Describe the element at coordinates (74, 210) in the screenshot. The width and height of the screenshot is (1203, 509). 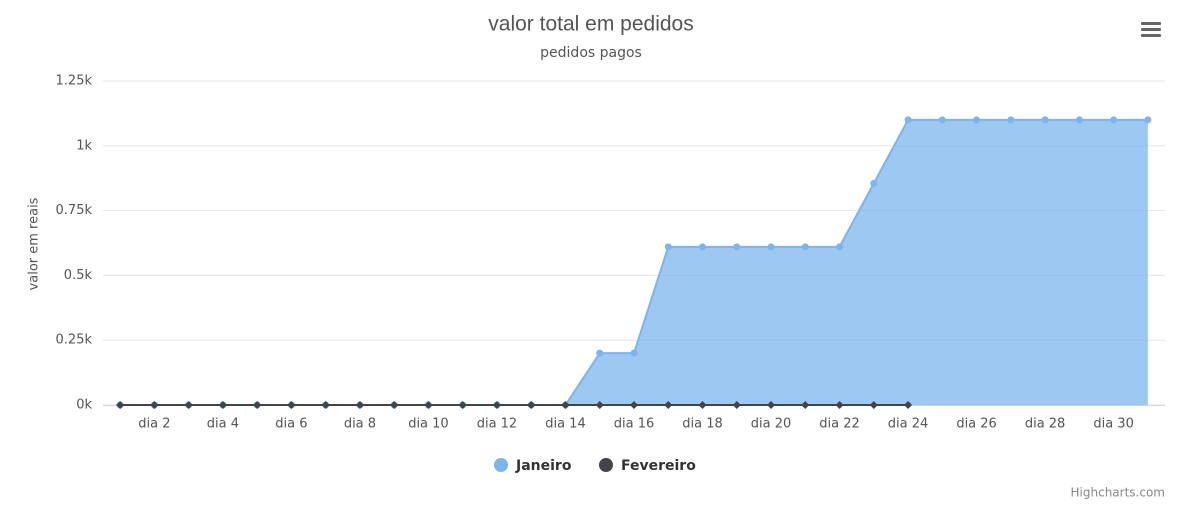
I see `y-tick-label: 0.75k` at that location.